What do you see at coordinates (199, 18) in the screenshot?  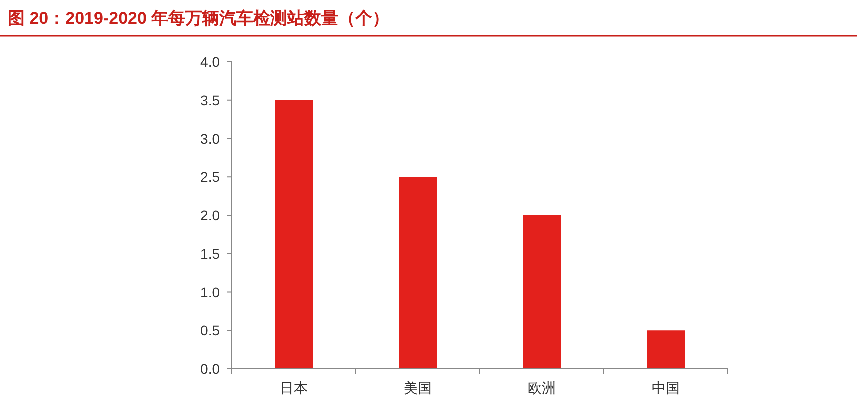 I see `chart-title: 图 20：2019-2020 年每万辆汽车检测站数量（个）` at bounding box center [199, 18].